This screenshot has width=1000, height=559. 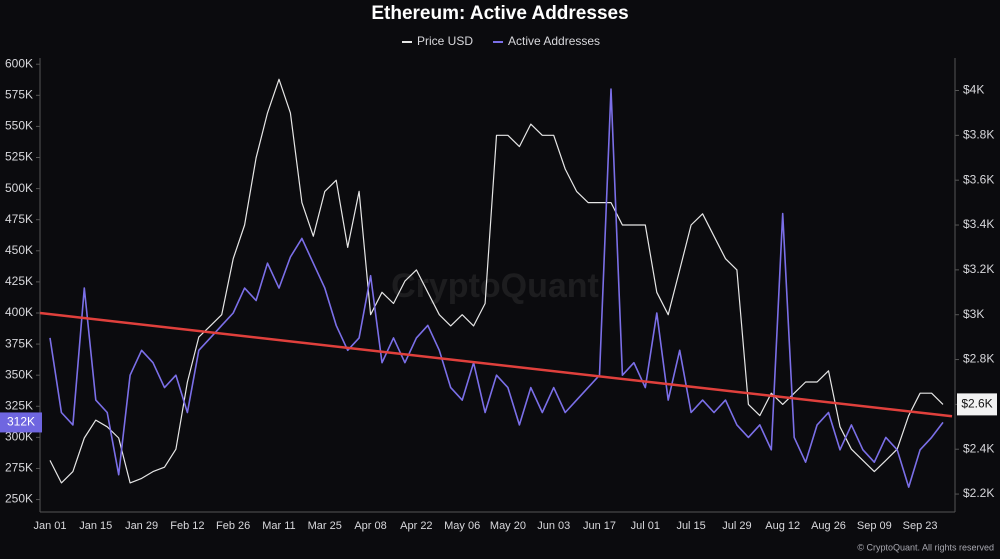 What do you see at coordinates (19, 281) in the screenshot?
I see `y-tick-label: 425K` at bounding box center [19, 281].